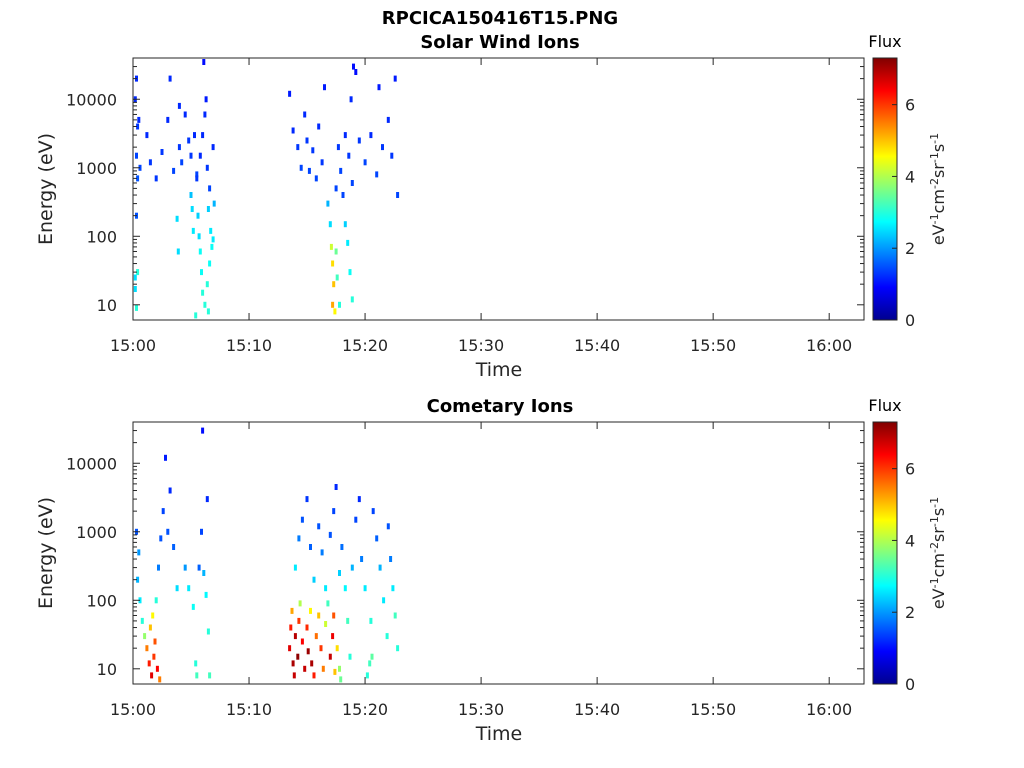  I want to click on colorbar-title: Flux, so click(884, 405).